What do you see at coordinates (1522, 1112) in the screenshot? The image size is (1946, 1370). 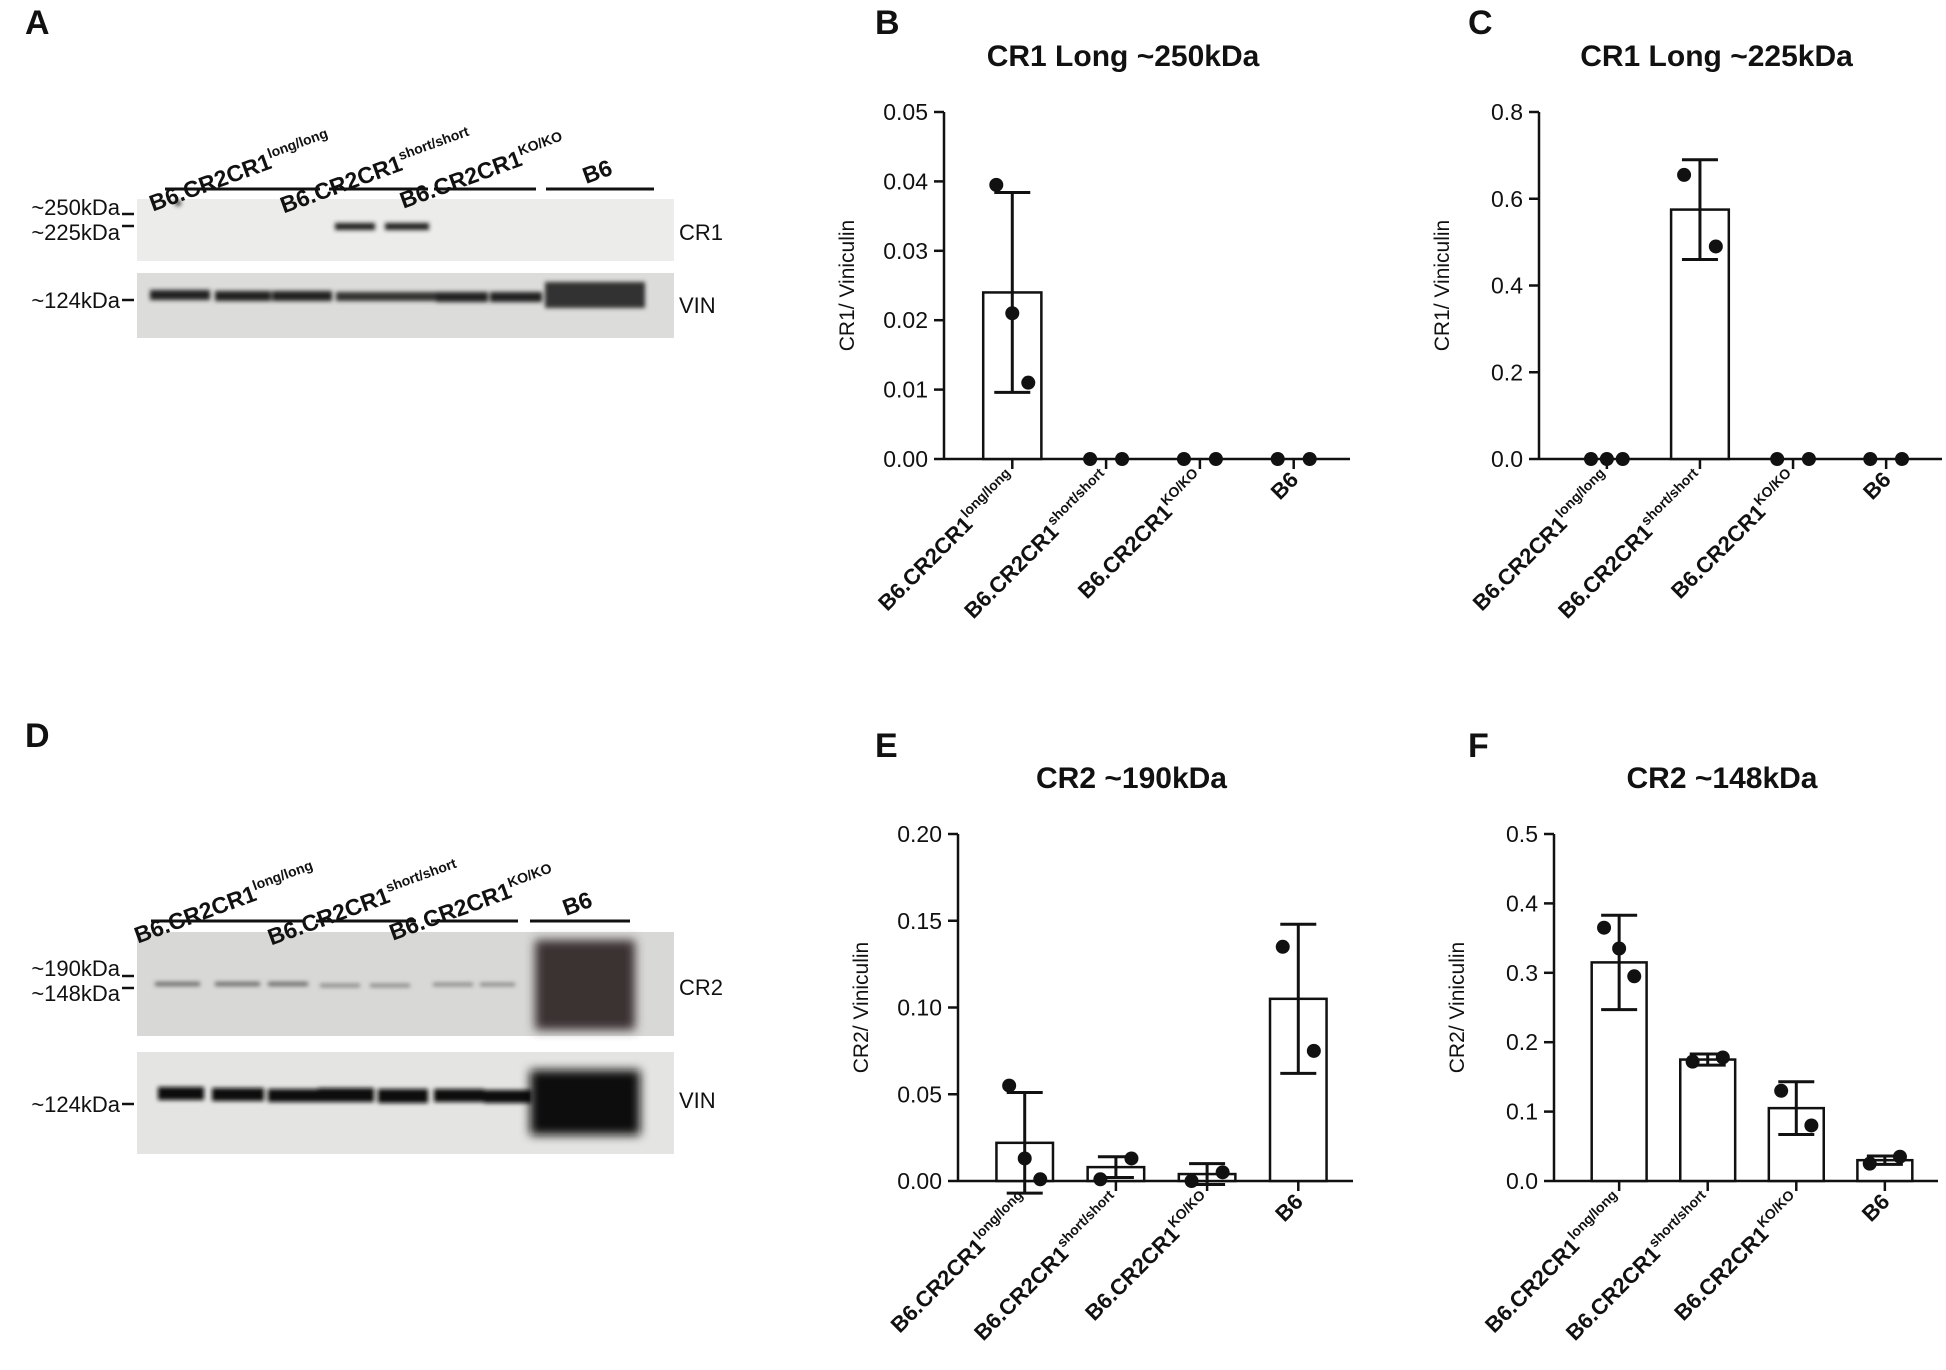 I see `y-tick-label: 0.1` at bounding box center [1522, 1112].